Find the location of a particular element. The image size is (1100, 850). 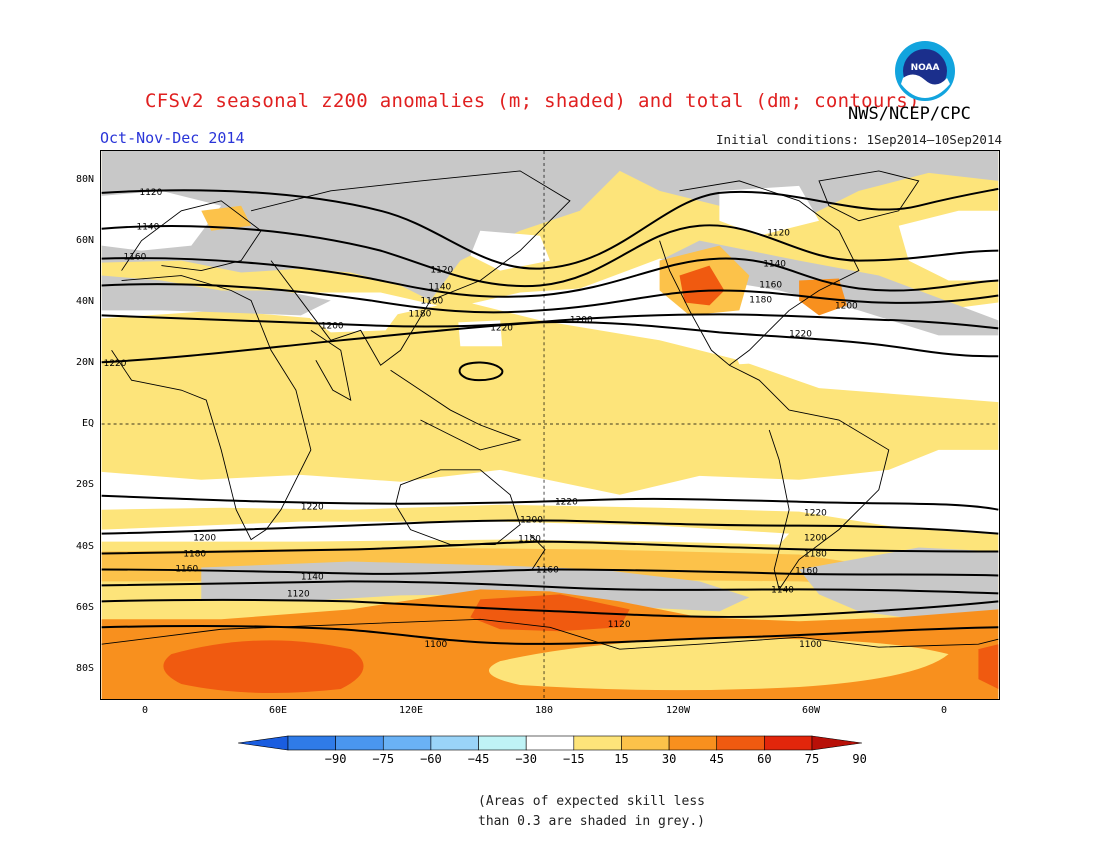

colorbar-arrow-low is located at coordinates (263, 743).